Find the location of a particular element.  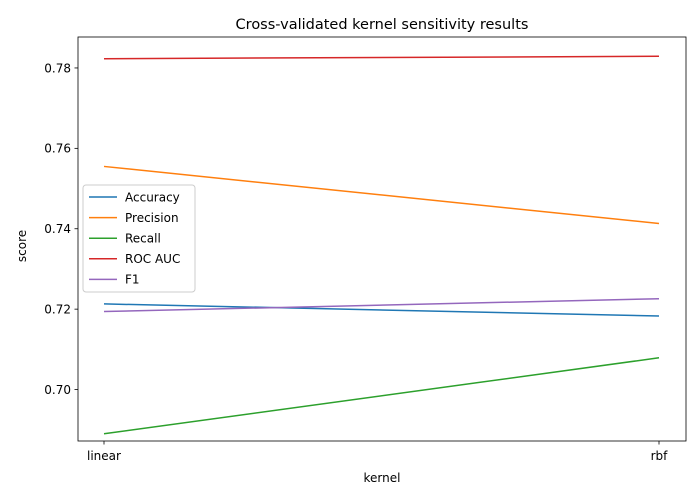

series-line-recall is located at coordinates (381, 396).